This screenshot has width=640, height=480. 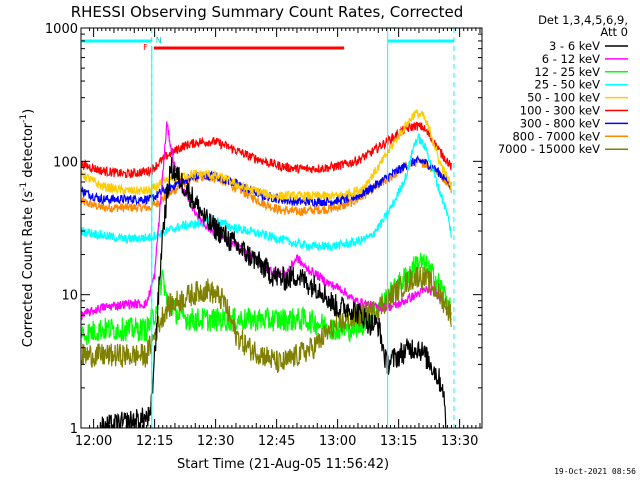 I want to click on y-tick-label: 10, so click(x=69, y=296).